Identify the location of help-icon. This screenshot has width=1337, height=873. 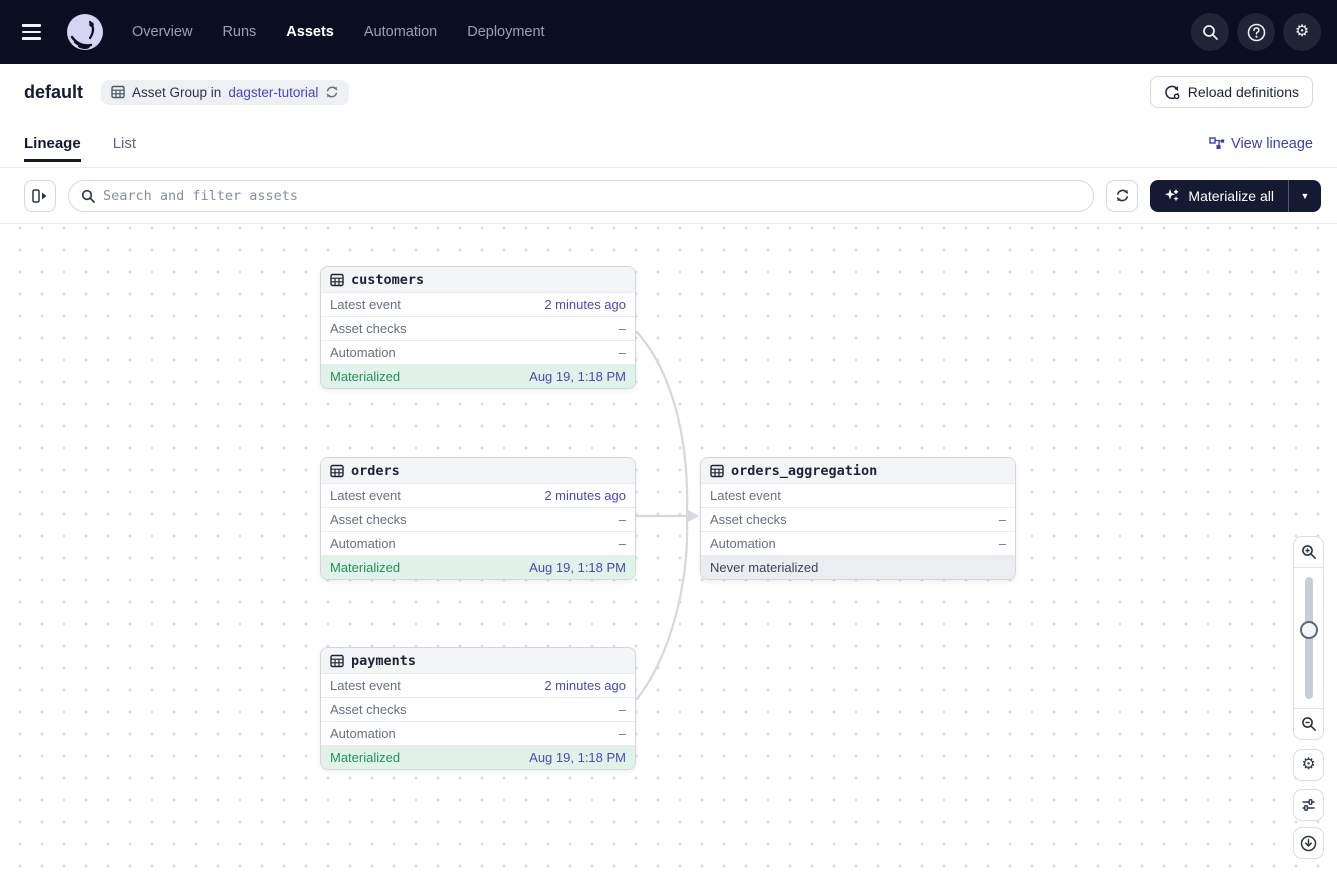
(1256, 32).